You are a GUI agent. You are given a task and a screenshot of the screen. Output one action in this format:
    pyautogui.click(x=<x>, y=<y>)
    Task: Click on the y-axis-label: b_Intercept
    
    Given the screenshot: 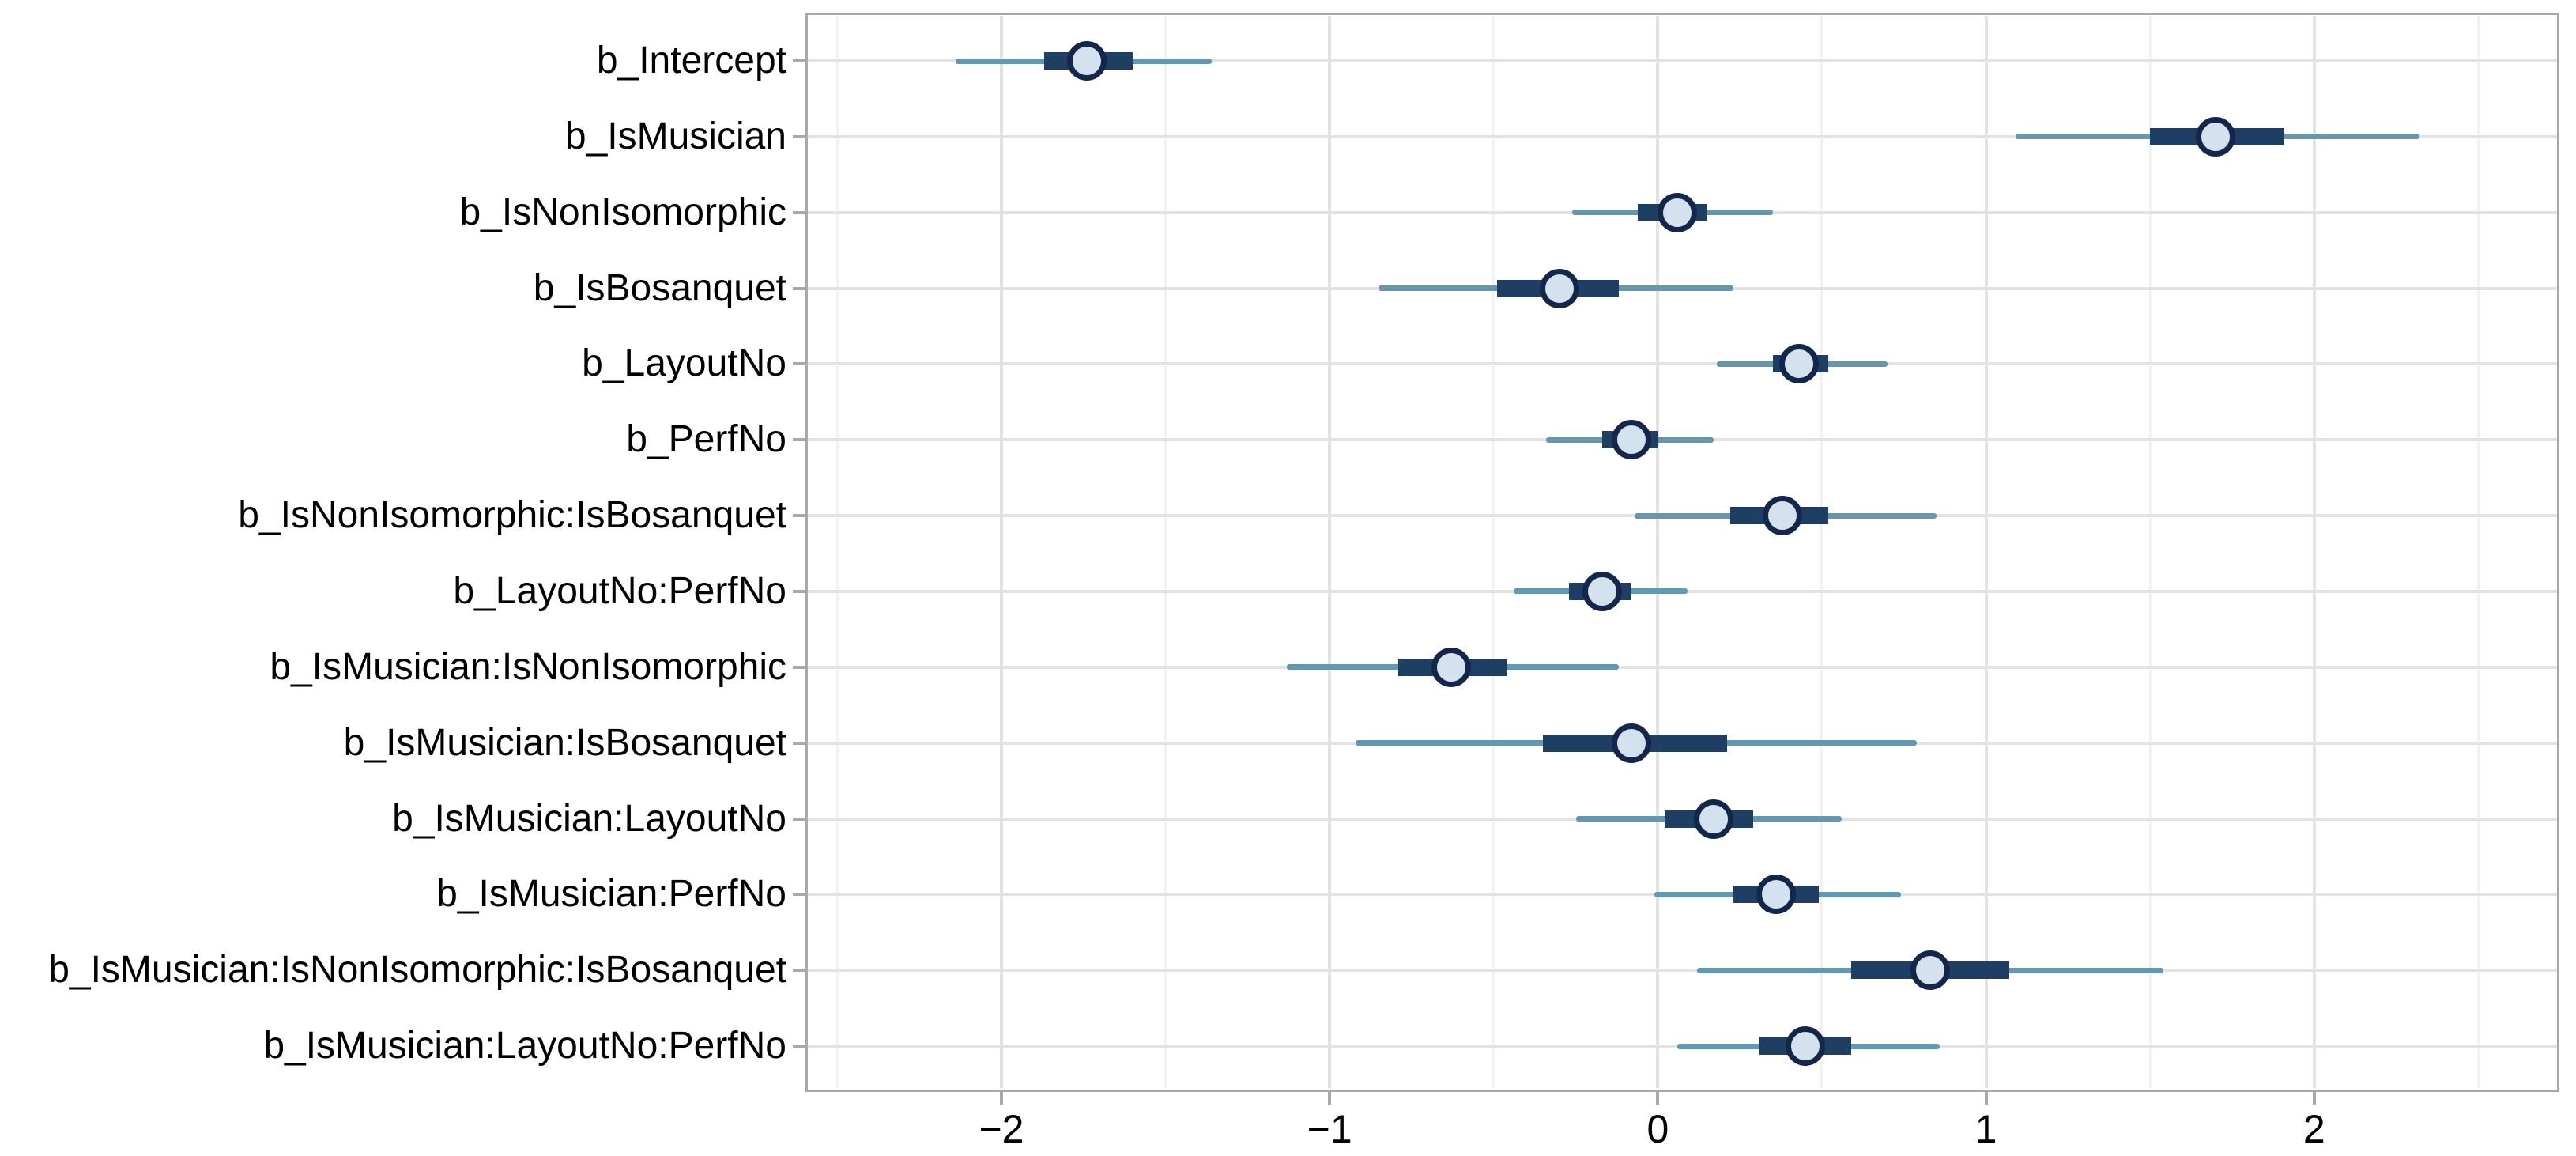 What is the action you would take?
    pyautogui.click(x=691, y=60)
    